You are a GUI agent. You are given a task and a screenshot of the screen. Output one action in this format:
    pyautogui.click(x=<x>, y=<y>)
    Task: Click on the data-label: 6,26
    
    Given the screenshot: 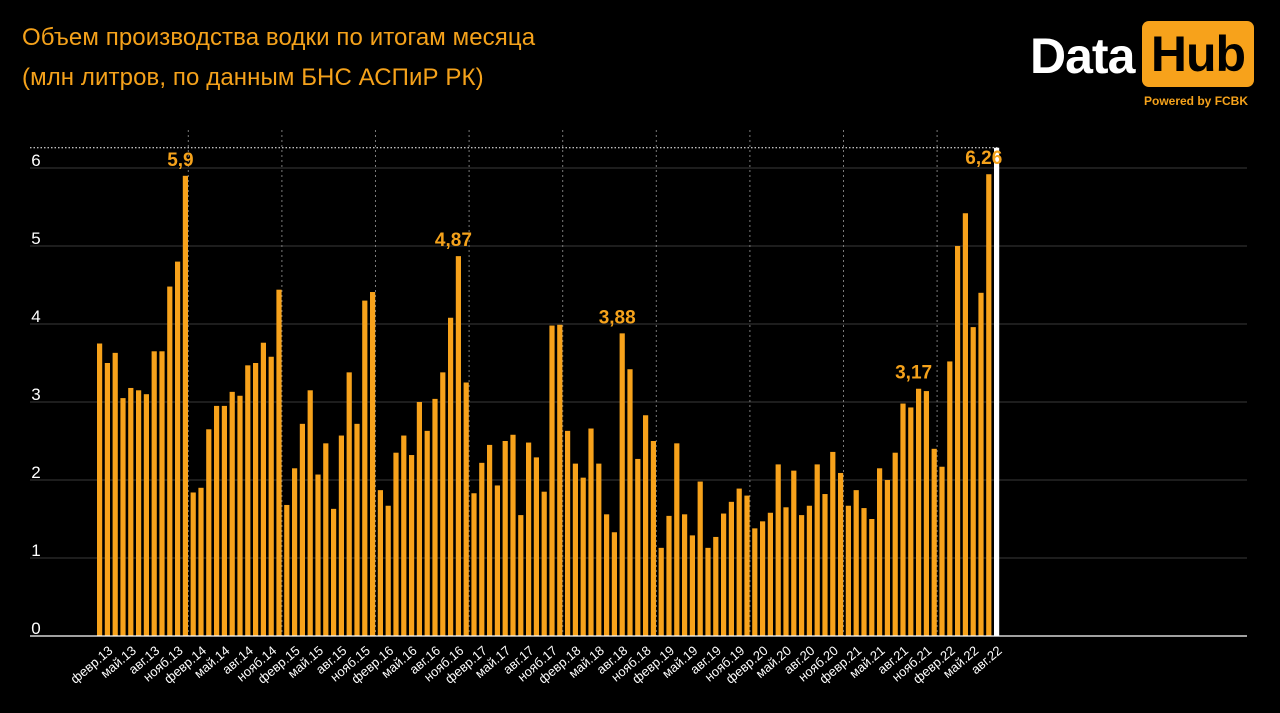 What is the action you would take?
    pyautogui.click(x=983, y=158)
    